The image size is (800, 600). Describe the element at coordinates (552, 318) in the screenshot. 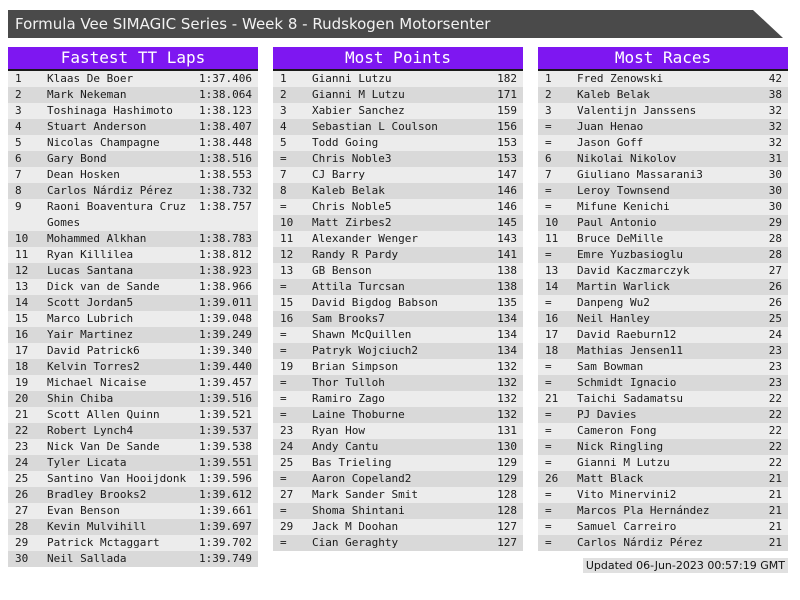

I see `row-rank: 16` at that location.